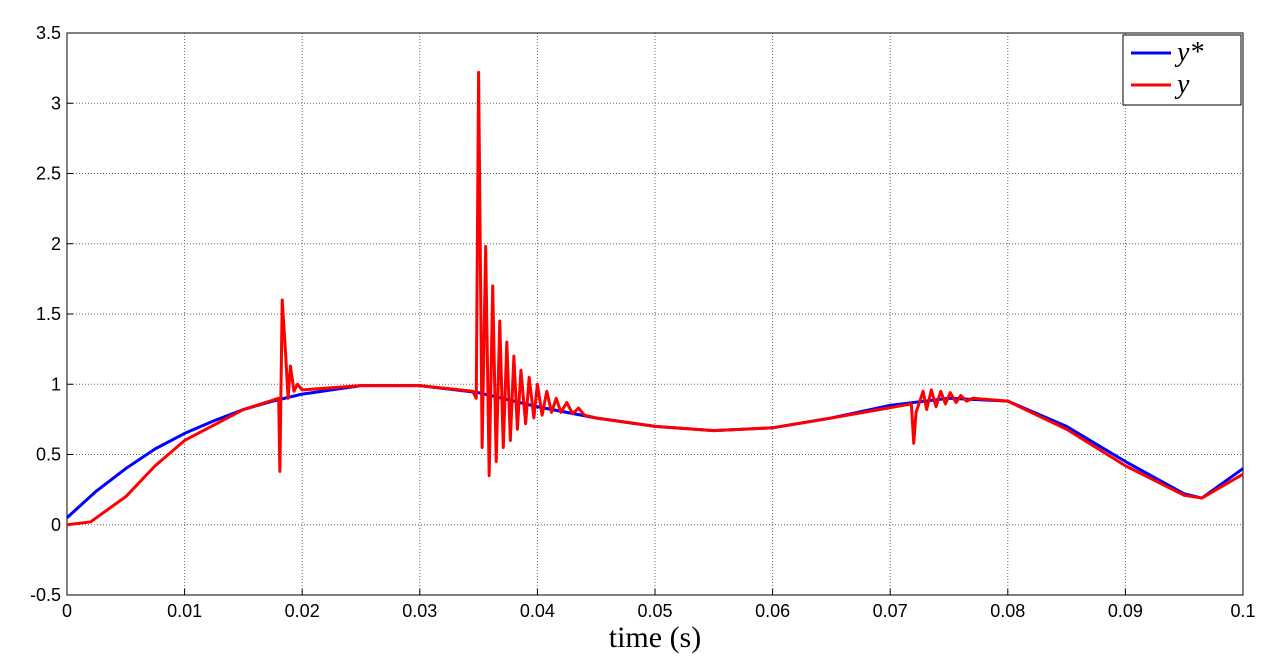  Describe the element at coordinates (48, 455) in the screenshot. I see `y-tick-label: 0.5` at that location.